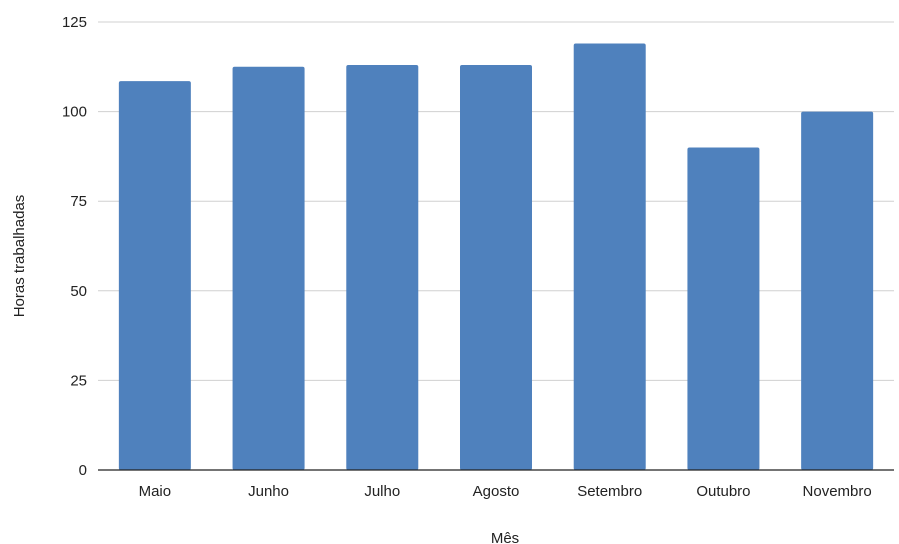 Image resolution: width=899 pixels, height=544 pixels. I want to click on x-category-label: Maio, so click(155, 491).